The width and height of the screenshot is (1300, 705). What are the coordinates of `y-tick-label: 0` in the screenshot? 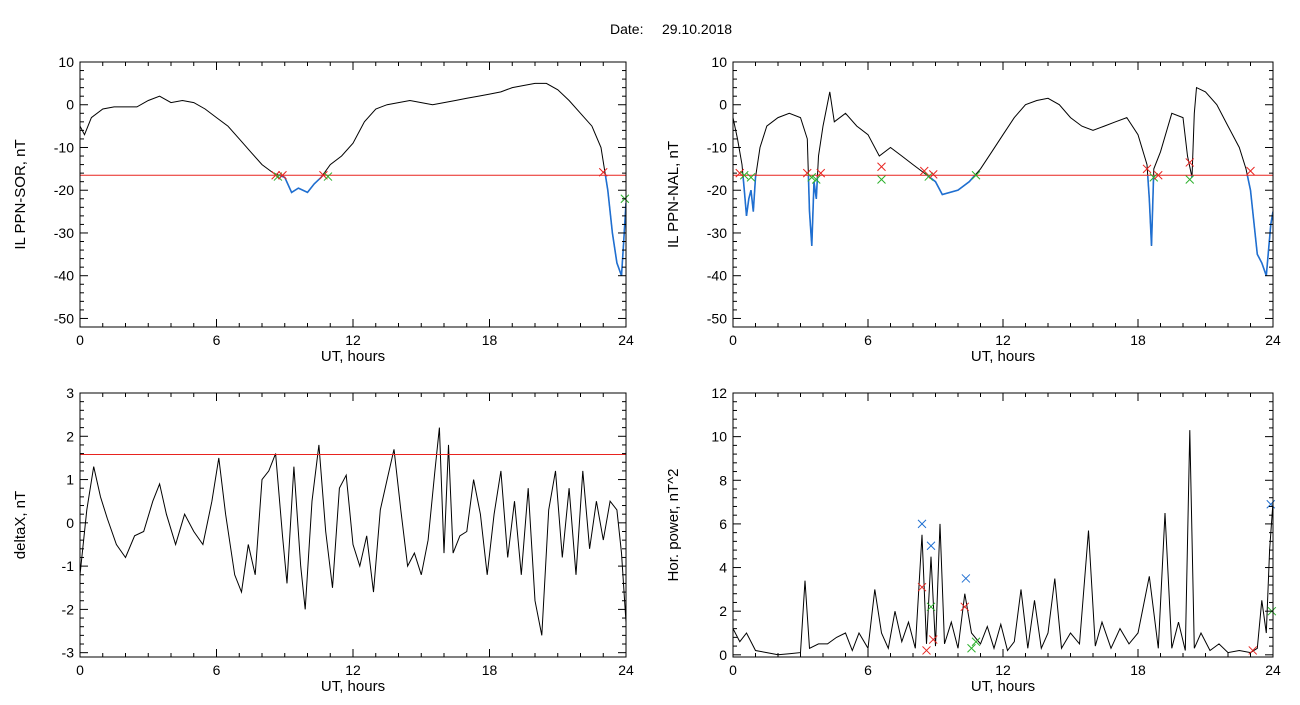 It's located at (723, 105).